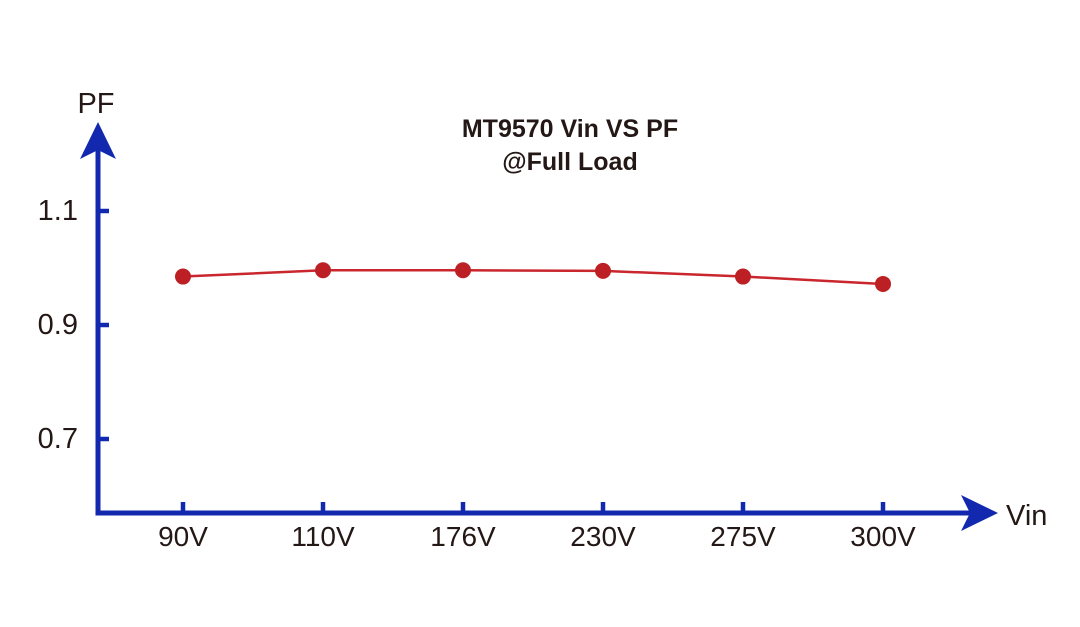 Image resolution: width=1080 pixels, height=627 pixels. Describe the element at coordinates (57, 211) in the screenshot. I see `y-tick-label: 1.1` at that location.